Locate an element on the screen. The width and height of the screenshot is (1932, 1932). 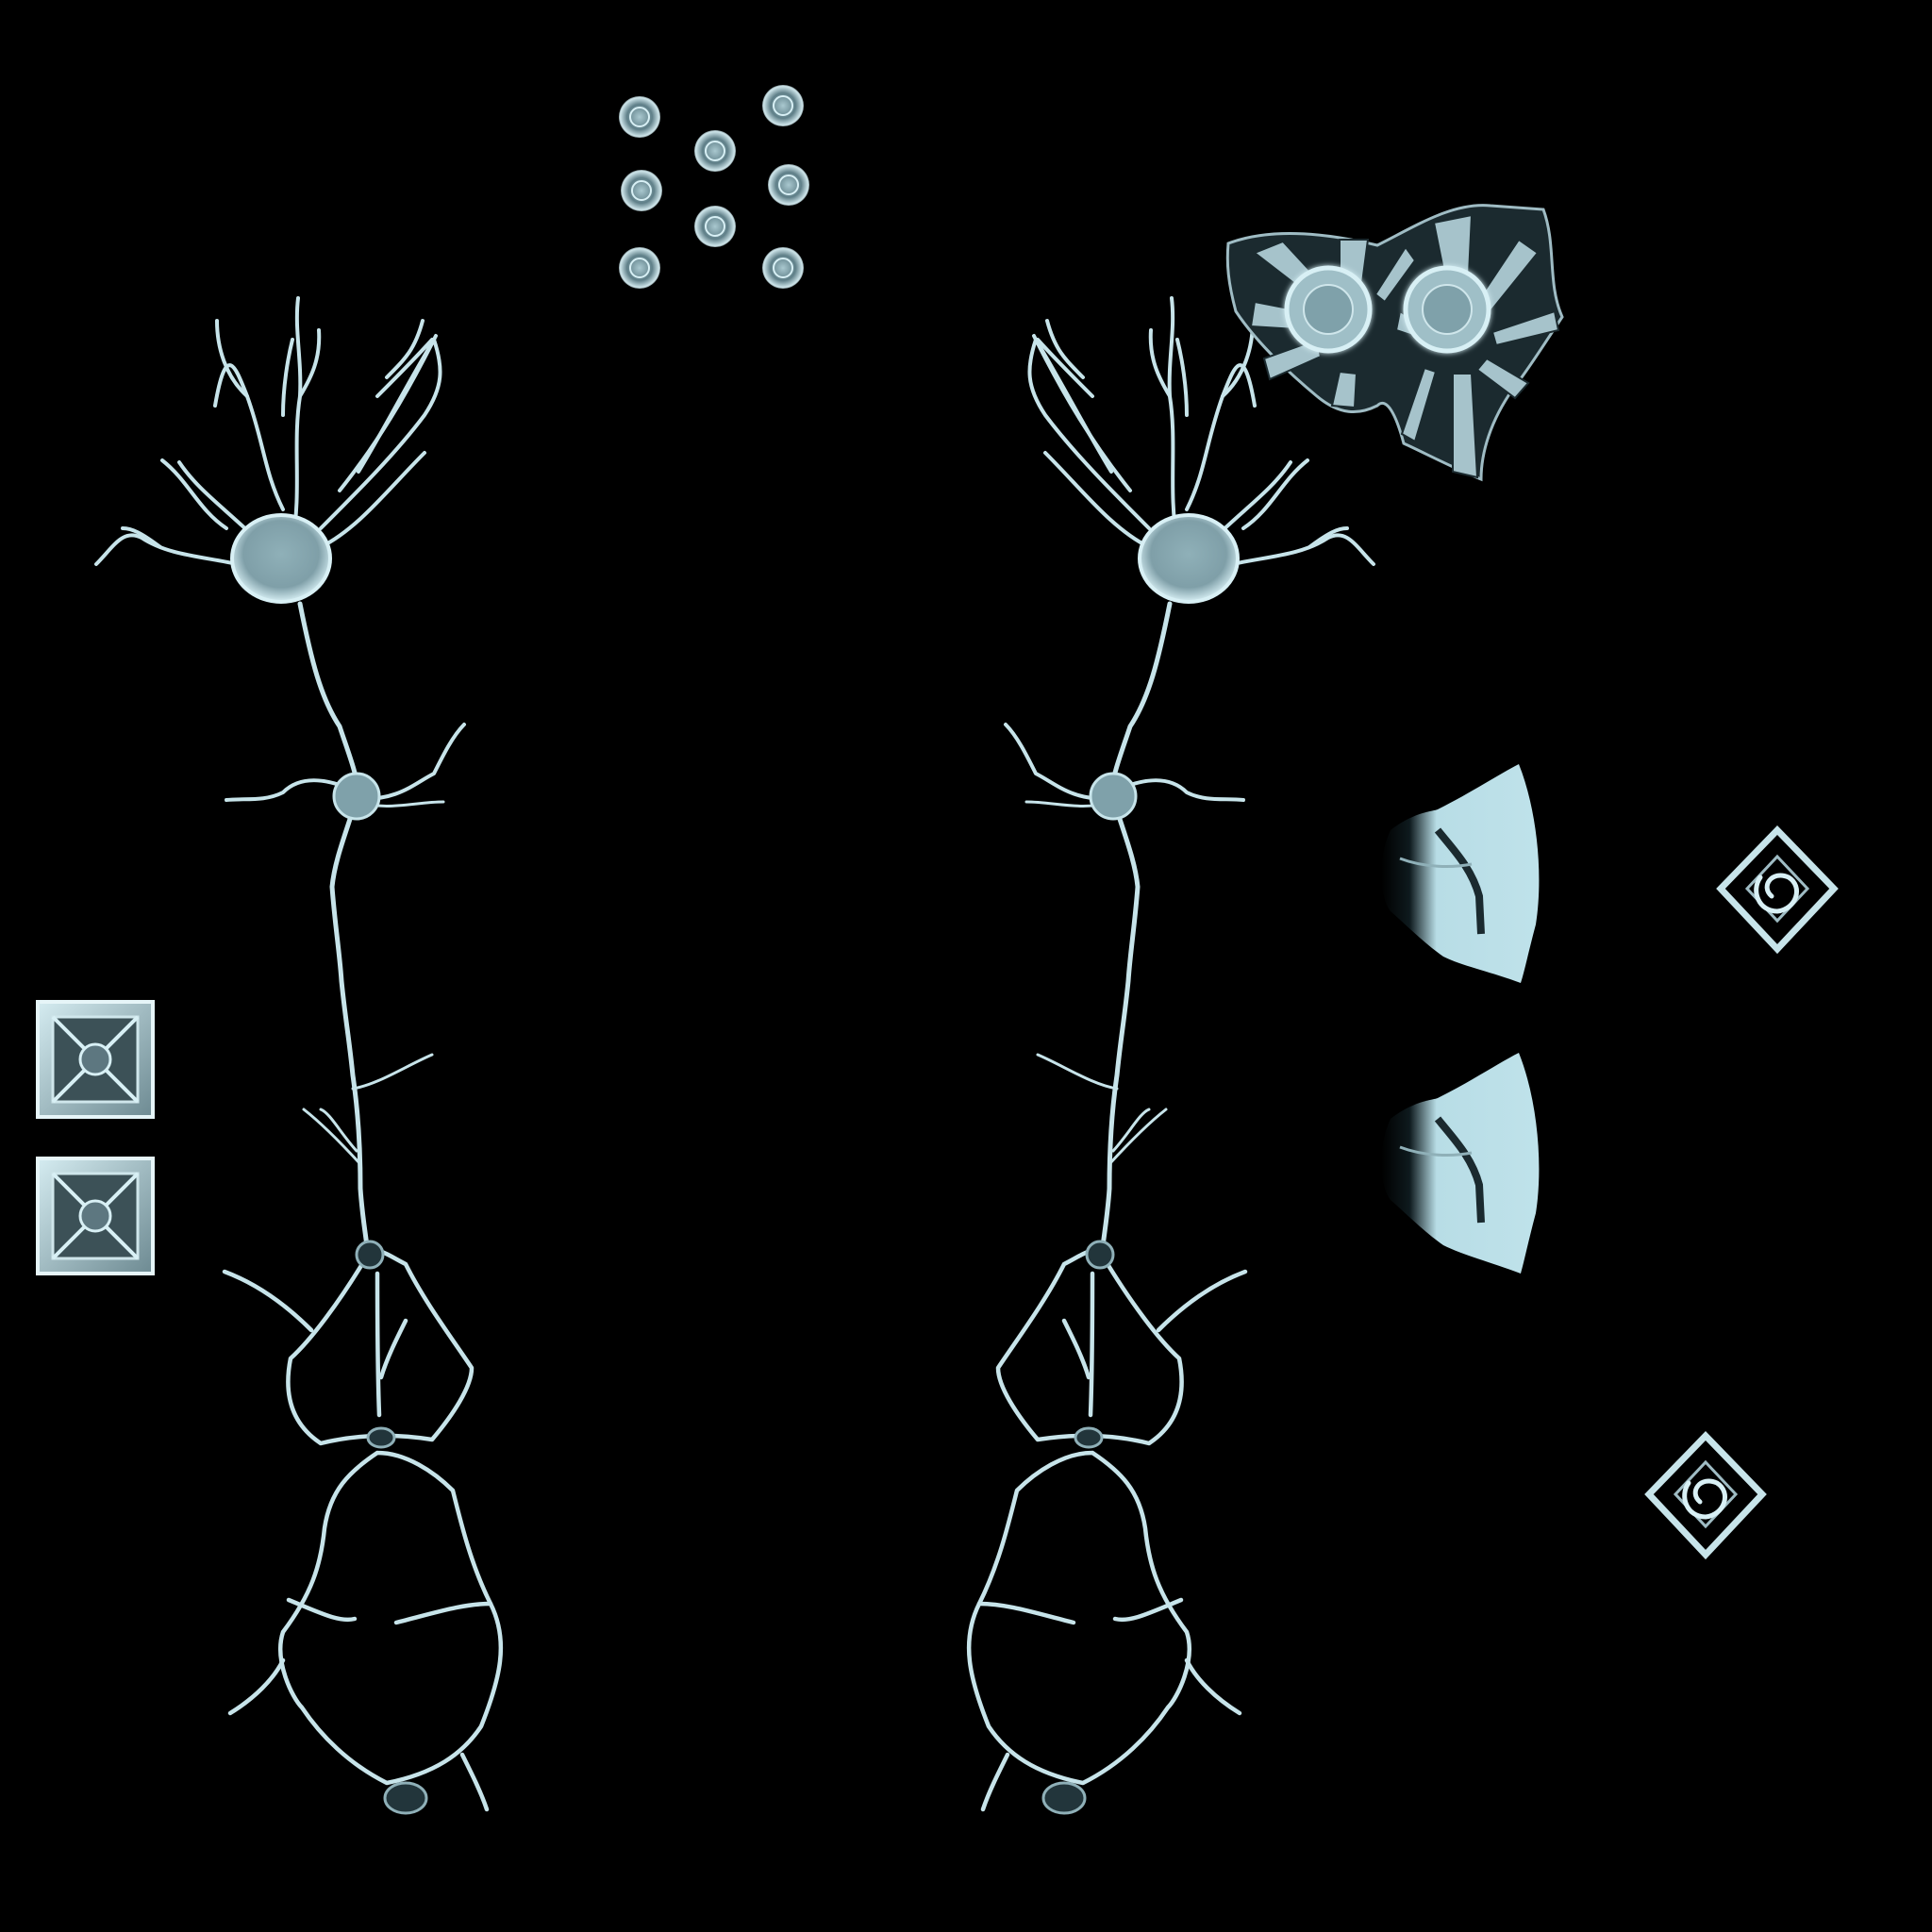
spiral-diamond-upper is located at coordinates (1777, 889).